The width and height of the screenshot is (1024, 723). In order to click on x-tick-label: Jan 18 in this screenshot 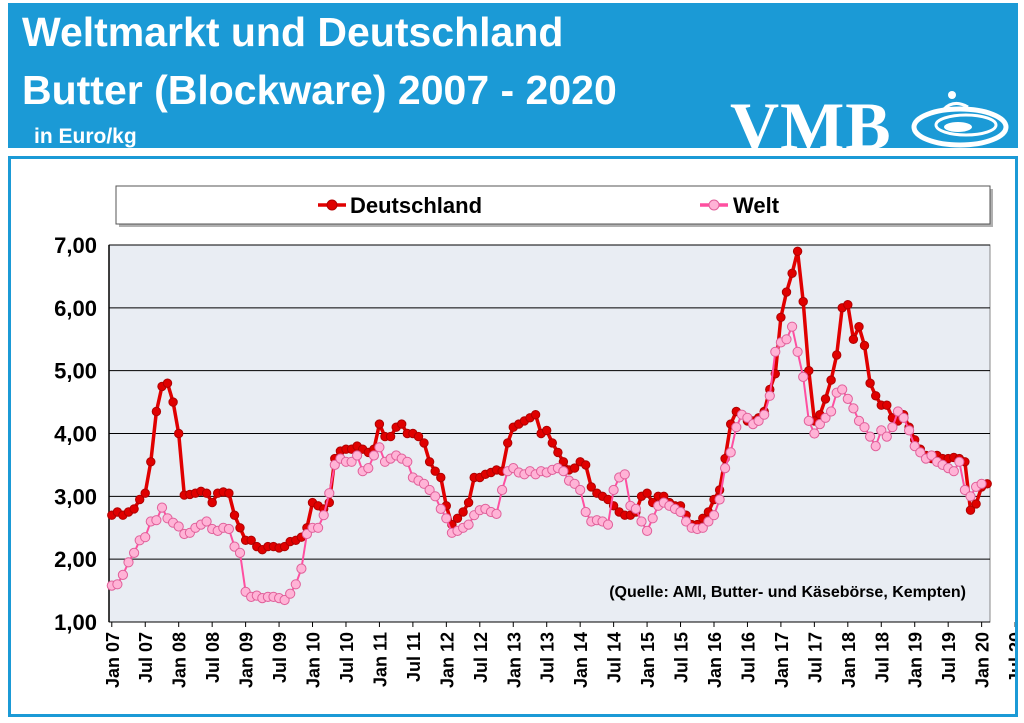, I will do `click(849, 660)`.